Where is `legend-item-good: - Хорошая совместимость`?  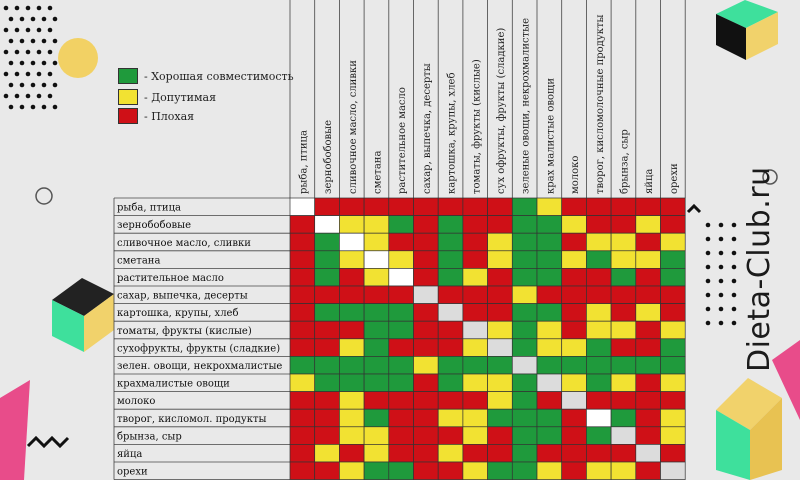 legend-item-good: - Хорошая совместимость is located at coordinates (206, 76).